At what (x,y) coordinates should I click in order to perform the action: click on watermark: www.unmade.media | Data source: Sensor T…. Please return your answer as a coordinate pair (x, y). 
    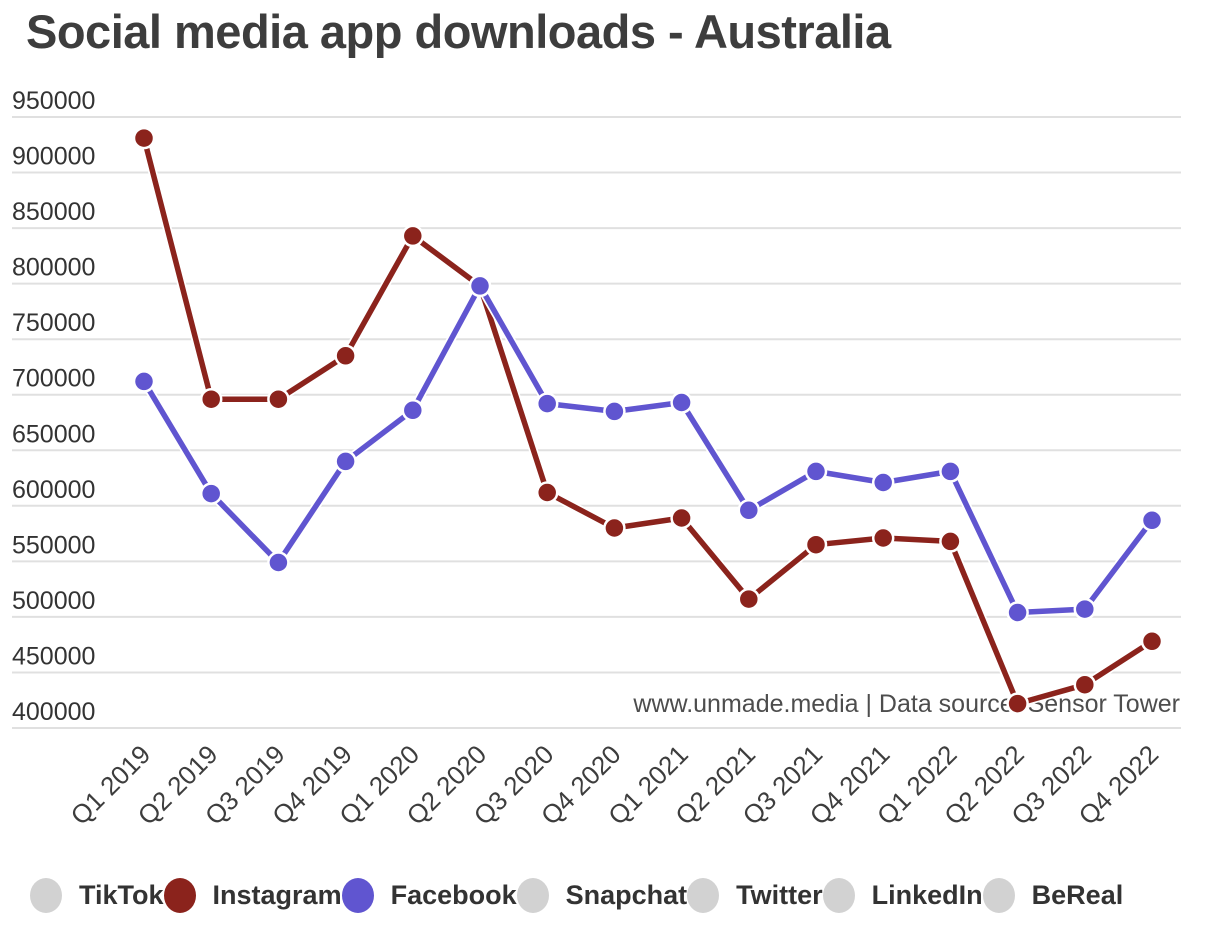
    Looking at the image, I should click on (906, 704).